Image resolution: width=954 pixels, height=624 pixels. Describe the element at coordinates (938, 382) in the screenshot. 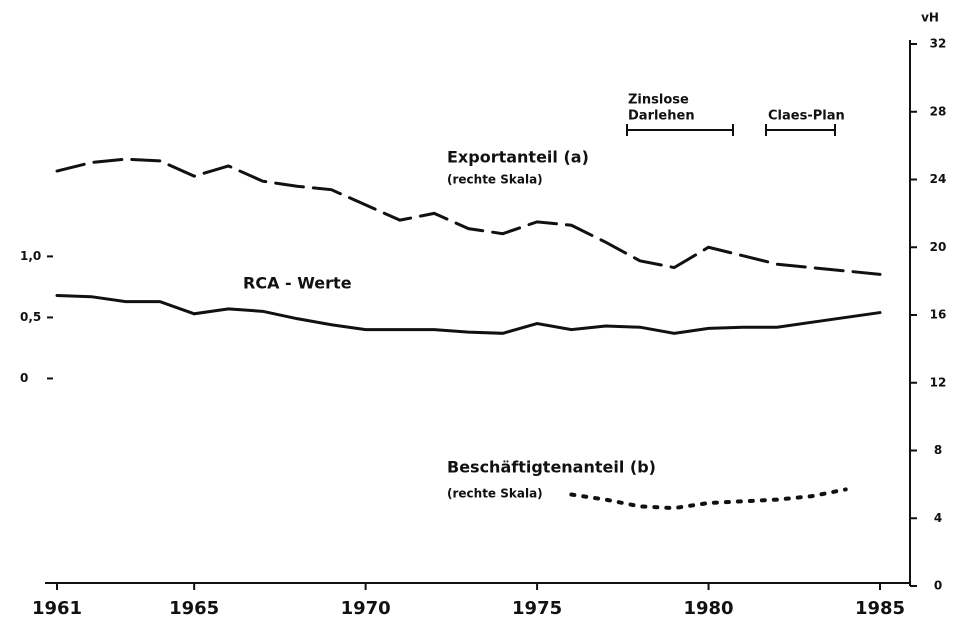

I see `y2-tick-label: 12` at that location.